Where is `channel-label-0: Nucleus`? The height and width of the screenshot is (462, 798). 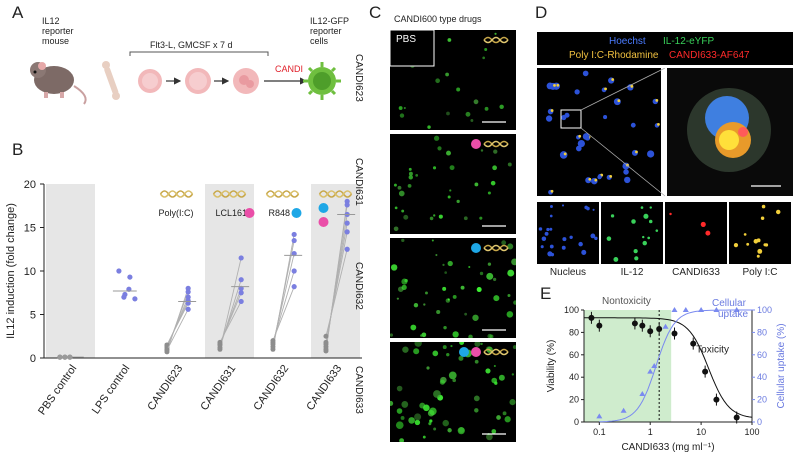
channel-label-0: Nucleus is located at coordinates (568, 272).